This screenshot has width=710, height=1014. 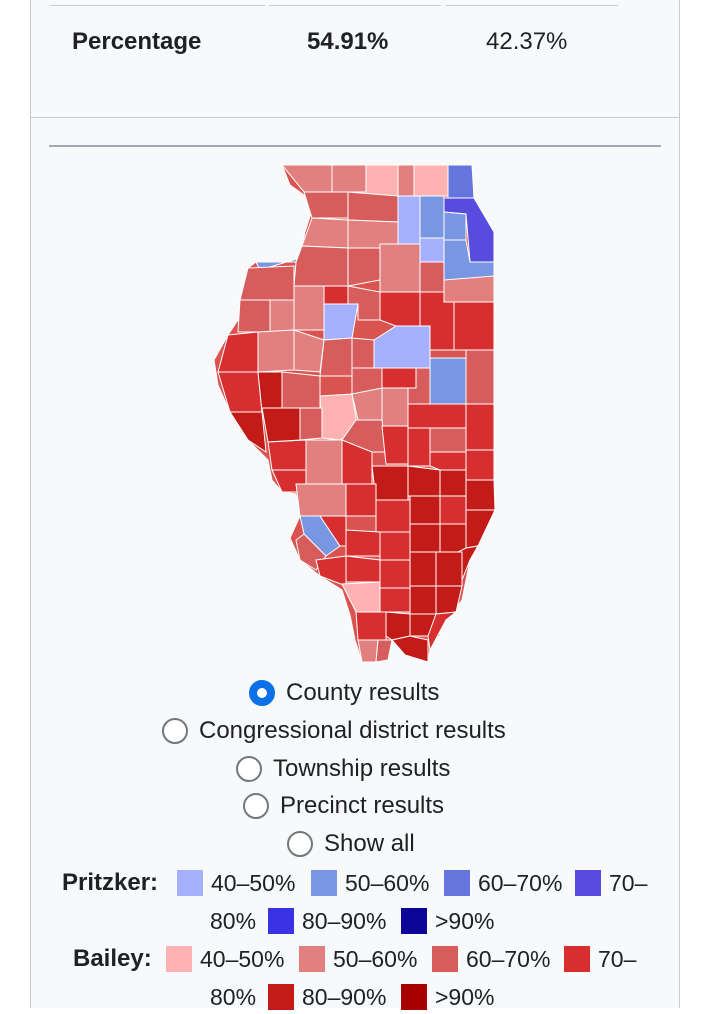 What do you see at coordinates (520, 882) in the screenshot?
I see `legend-label: 60–70%` at bounding box center [520, 882].